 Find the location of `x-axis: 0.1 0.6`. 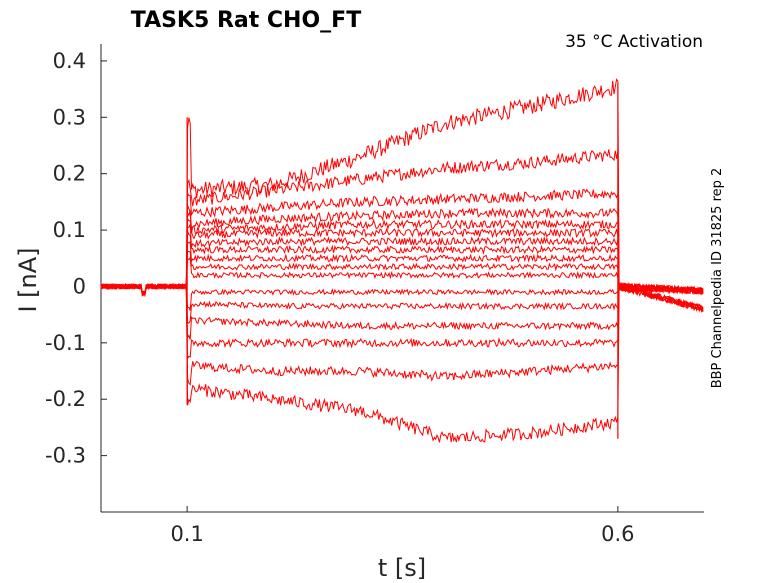

x-axis: 0.1 0.6 is located at coordinates (402, 526).